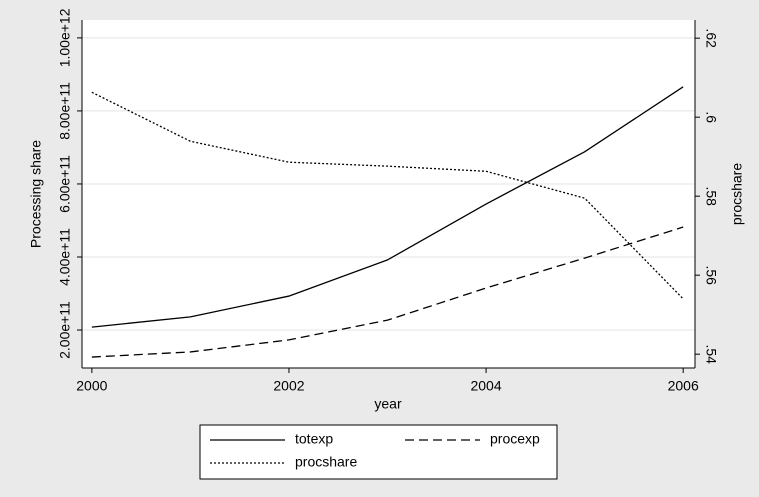 Image resolution: width=759 pixels, height=497 pixels. I want to click on y2-axis-title: procshare, so click(737, 194).